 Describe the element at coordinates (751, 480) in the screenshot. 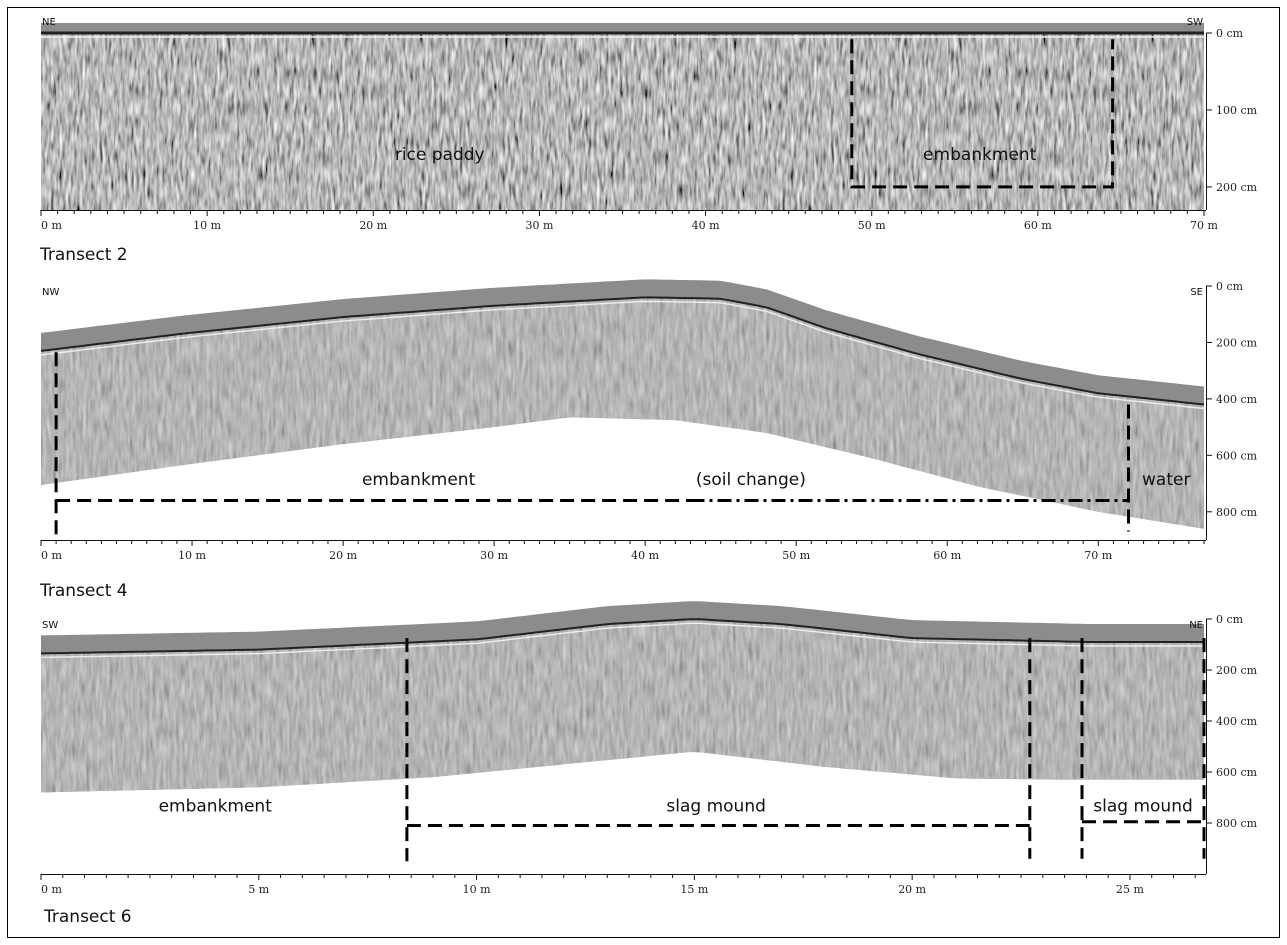

I see `annotation-label: (soil change)` at that location.